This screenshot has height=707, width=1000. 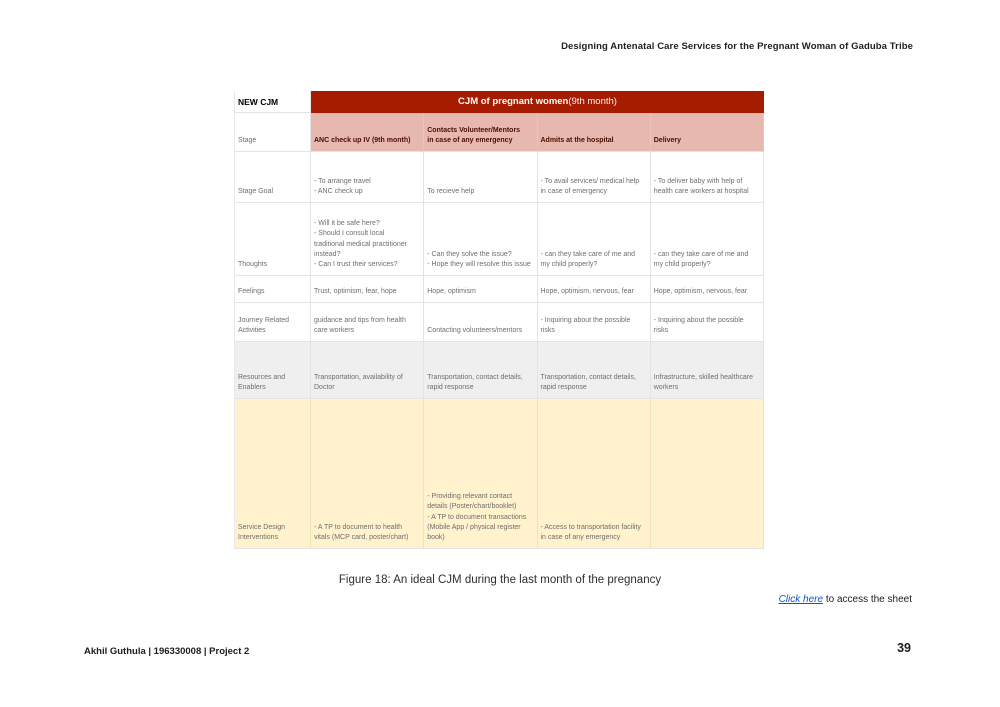 I want to click on row-label-journey-activities: Journey Related Activities, so click(x=273, y=322).